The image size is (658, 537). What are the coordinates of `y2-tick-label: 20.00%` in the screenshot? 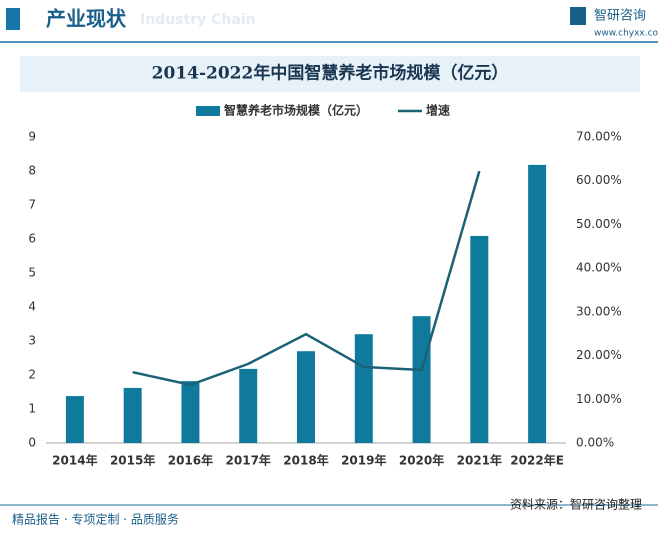 It's located at (599, 355).